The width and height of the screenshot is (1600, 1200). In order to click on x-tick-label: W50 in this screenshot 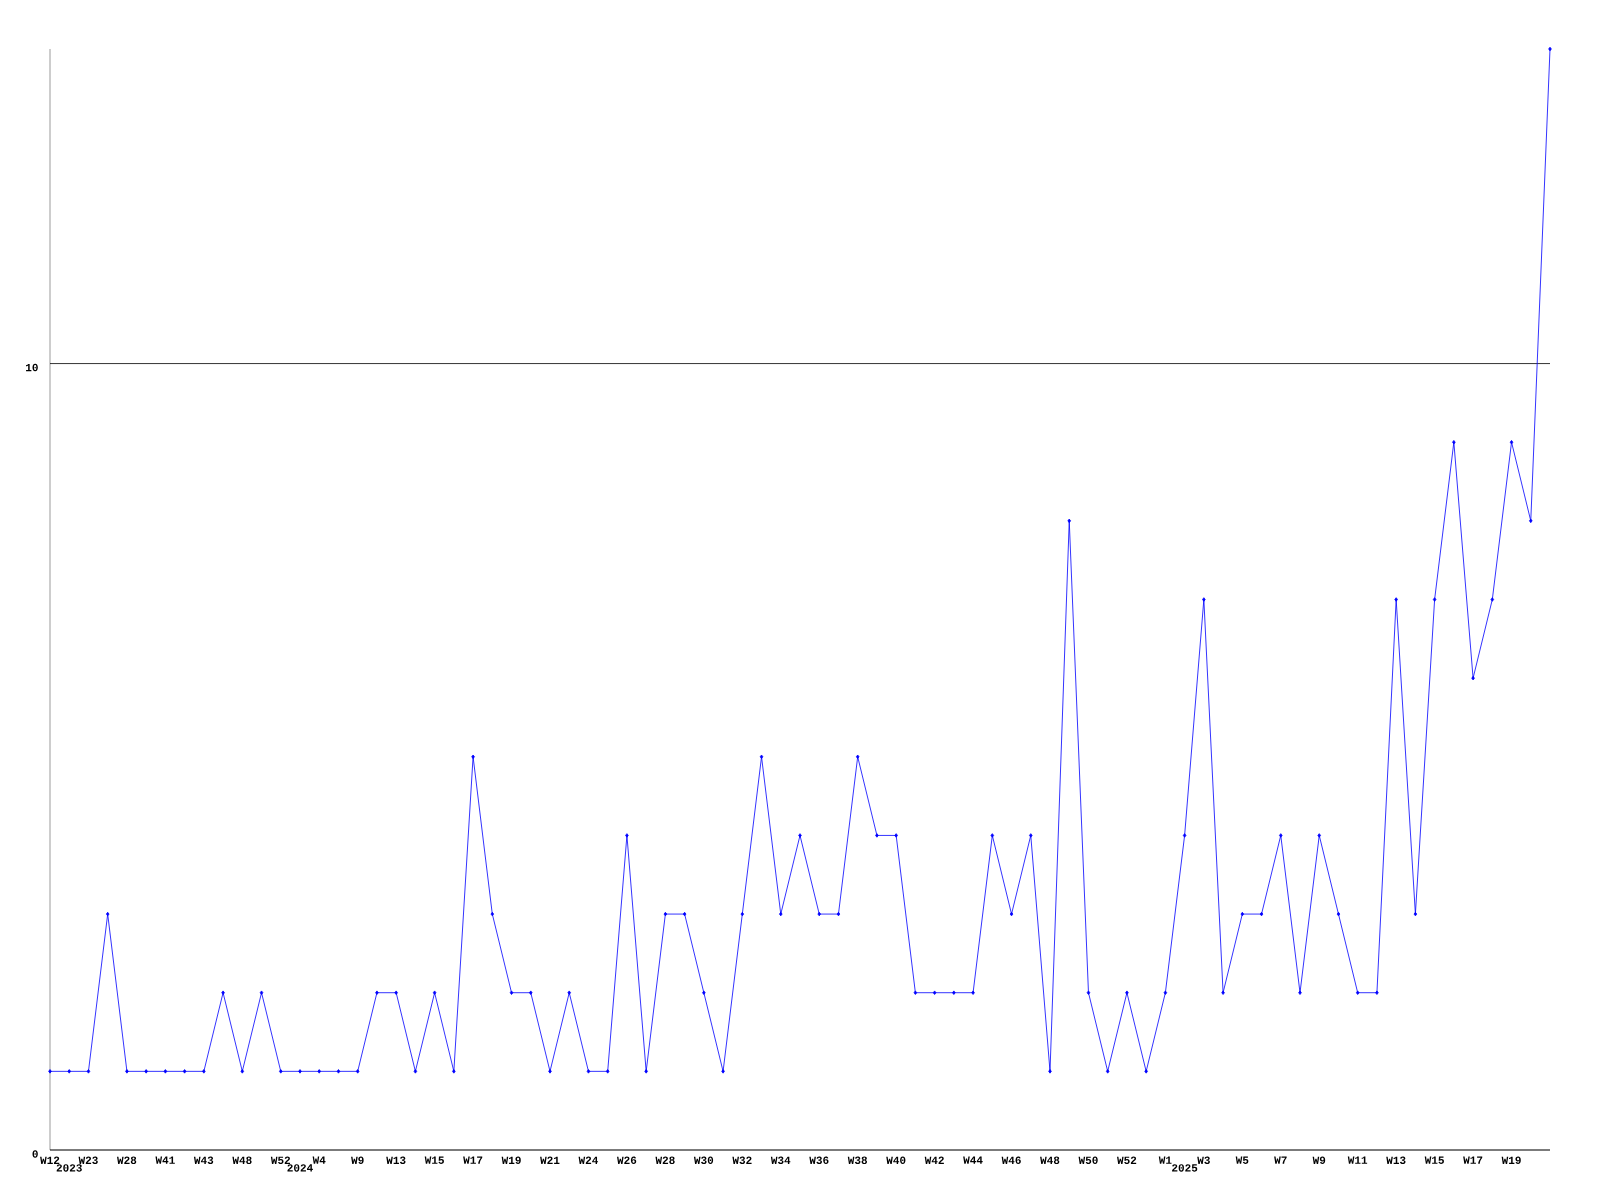, I will do `click(1088, 1160)`.